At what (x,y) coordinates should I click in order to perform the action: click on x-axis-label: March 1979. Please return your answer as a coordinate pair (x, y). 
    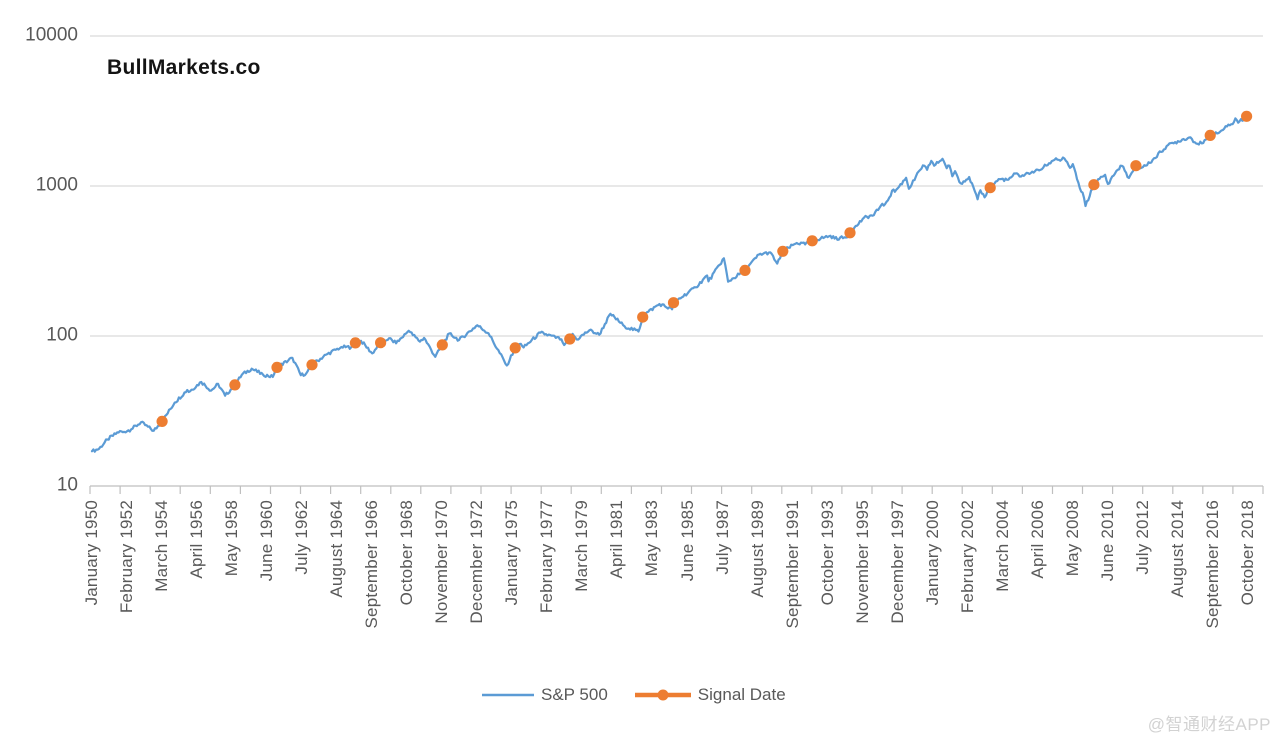
    Looking at the image, I should click on (581, 546).